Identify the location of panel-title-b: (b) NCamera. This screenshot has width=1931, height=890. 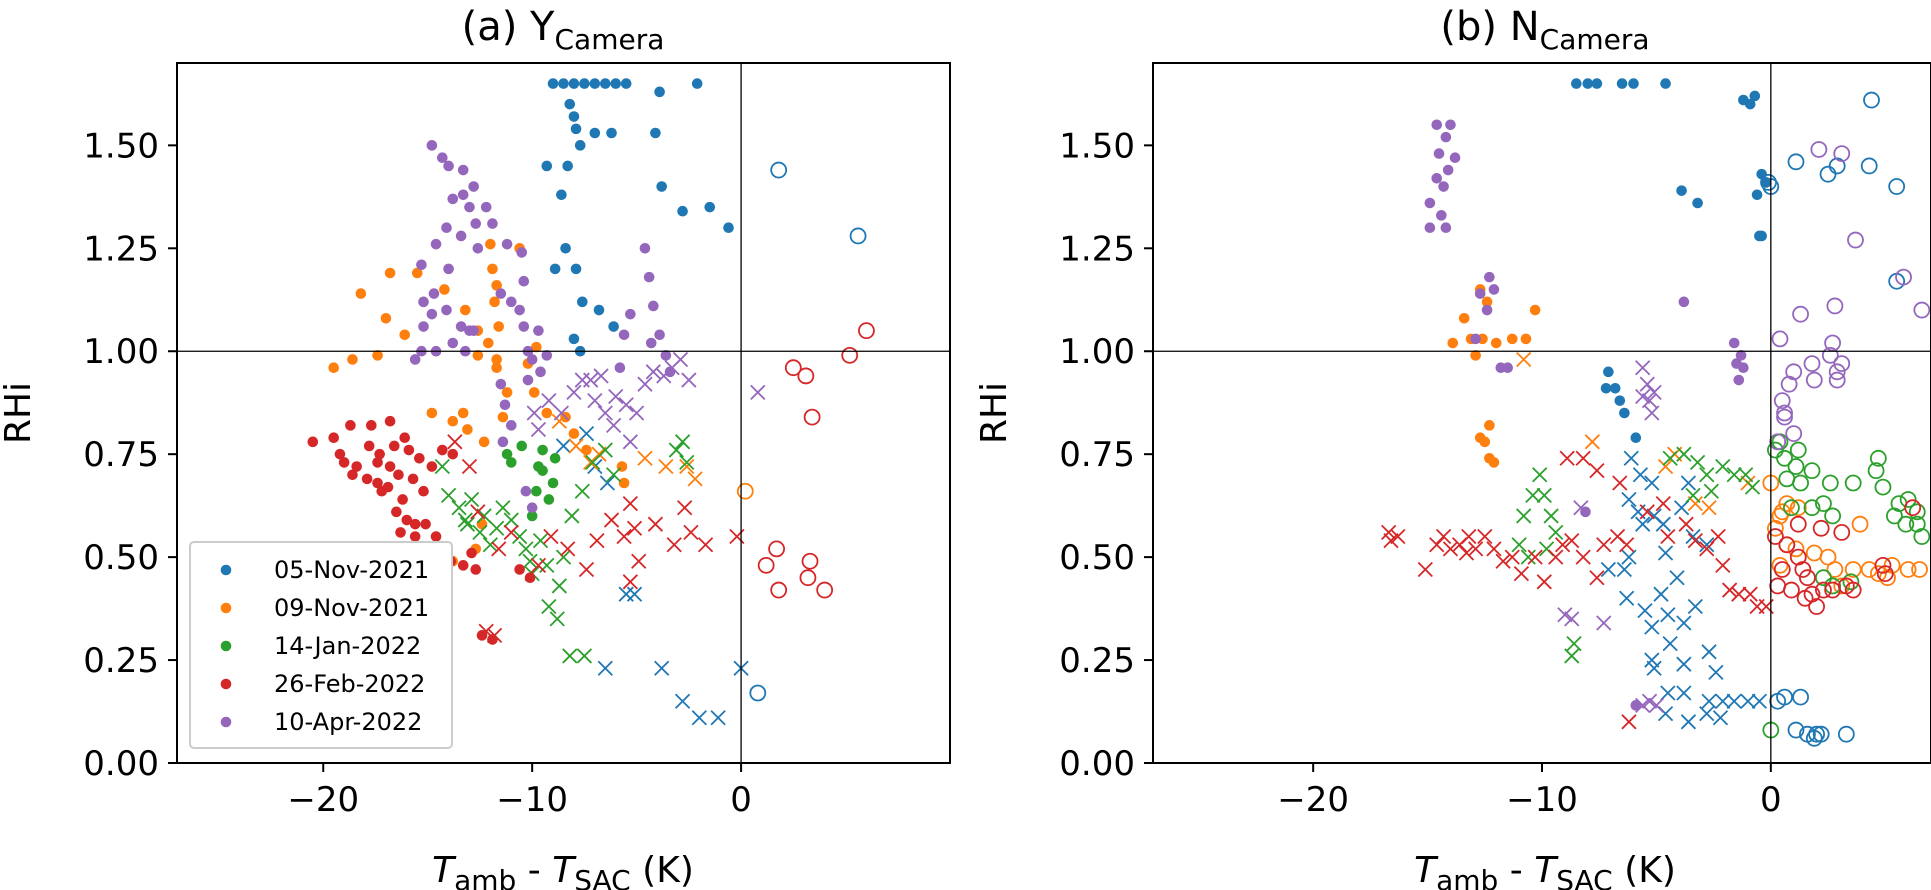
(1544, 30).